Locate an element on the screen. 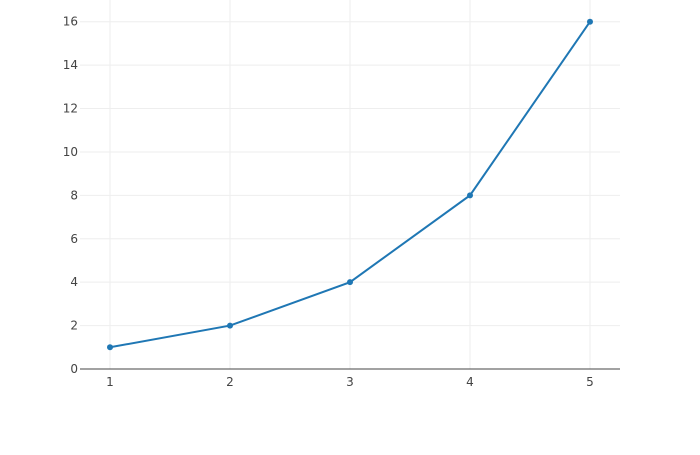  y-tick-label: 4 is located at coordinates (74, 282).